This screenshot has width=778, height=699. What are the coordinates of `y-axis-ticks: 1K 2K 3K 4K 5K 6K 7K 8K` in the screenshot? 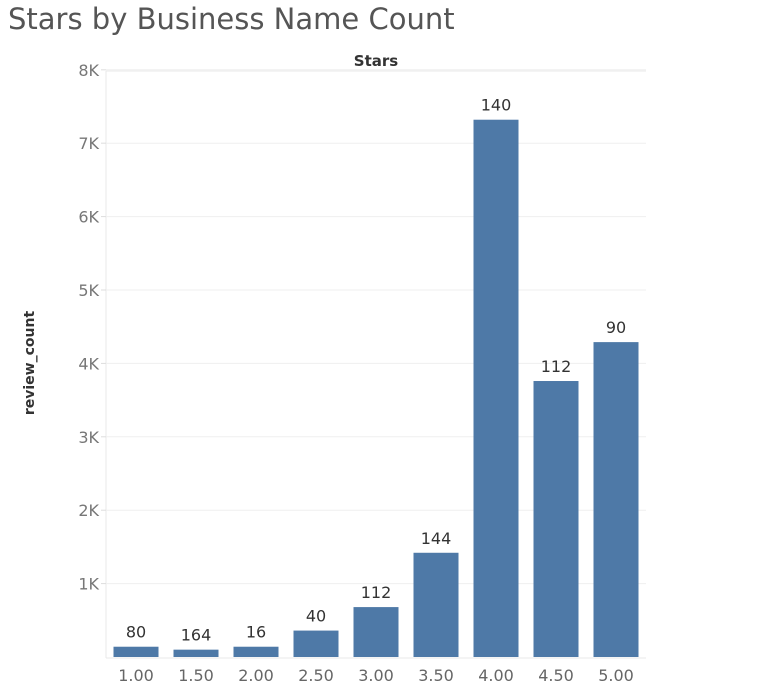 It's located at (92, 327).